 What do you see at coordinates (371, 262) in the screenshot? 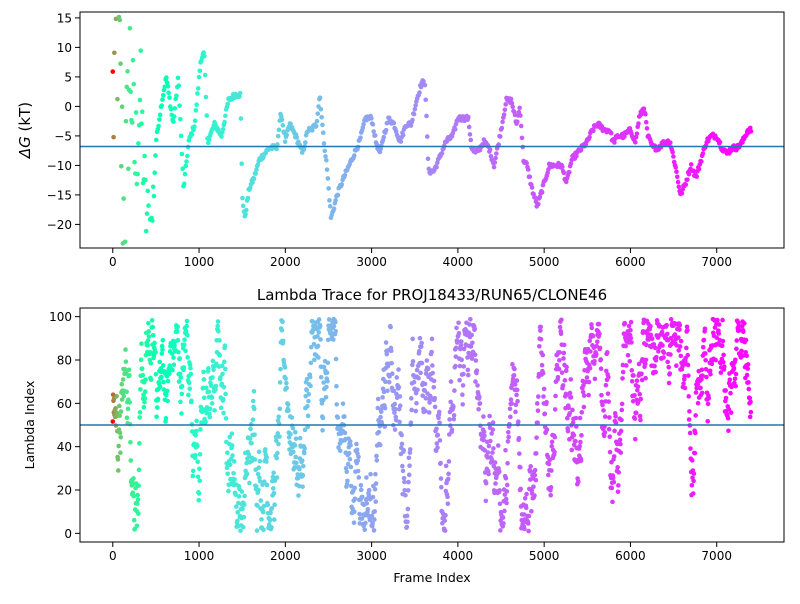
I see `x-tick-label: 3000` at bounding box center [371, 262].